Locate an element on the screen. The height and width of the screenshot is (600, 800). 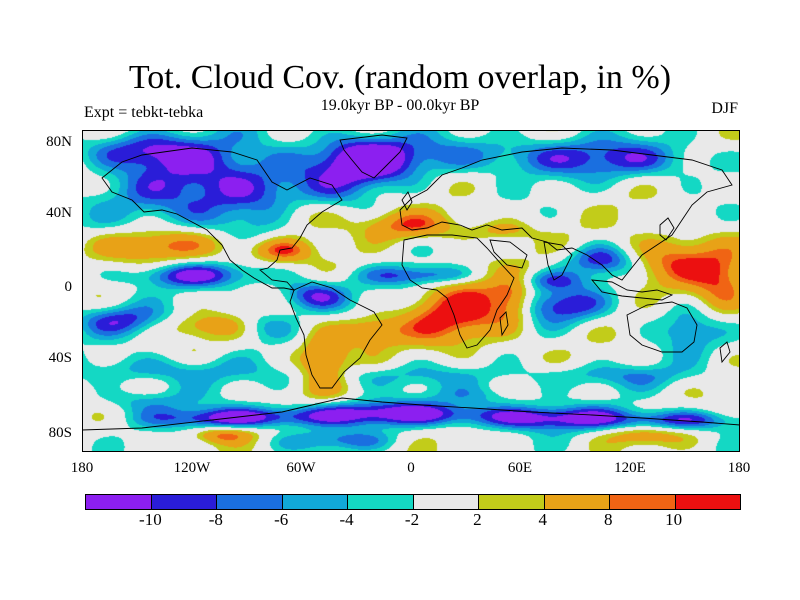
coast-india is located at coordinates (558, 261).